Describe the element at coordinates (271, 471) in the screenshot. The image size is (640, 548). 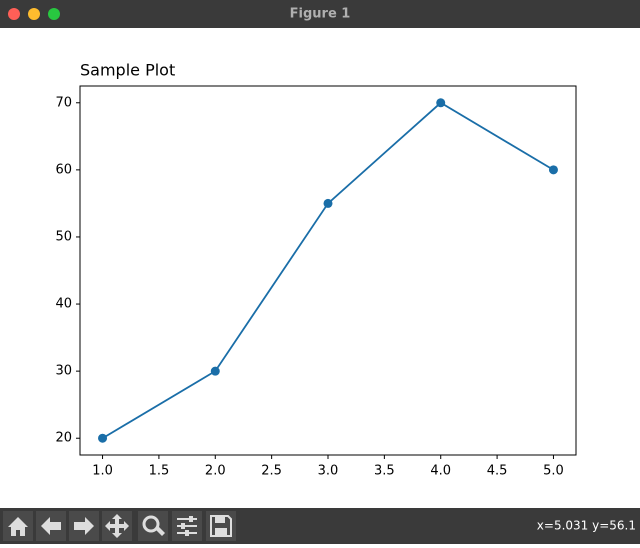
I see `x-tick-label: 2.5` at that location.